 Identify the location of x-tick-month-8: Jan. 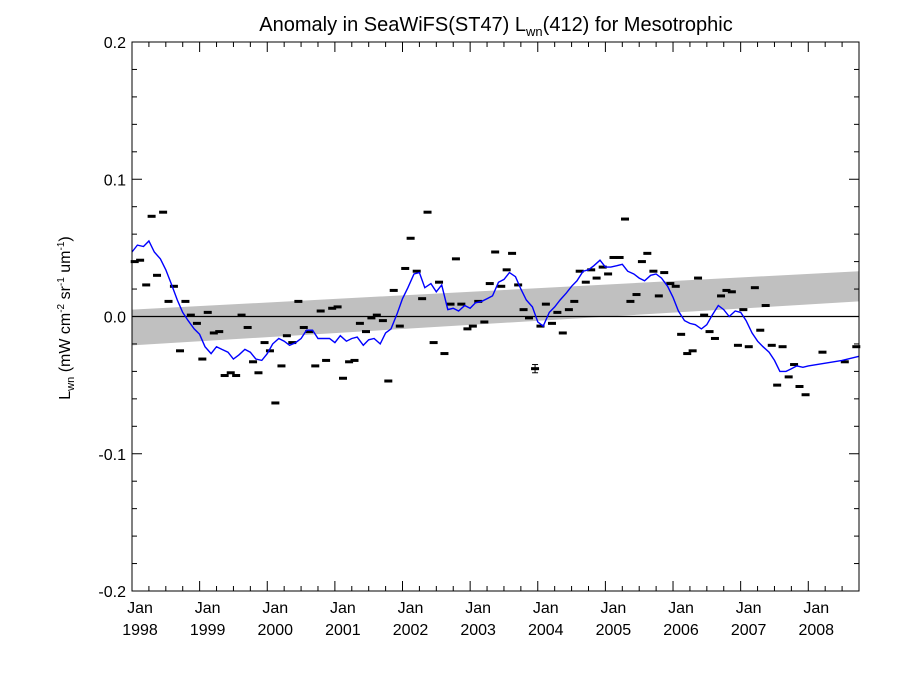
(681, 608).